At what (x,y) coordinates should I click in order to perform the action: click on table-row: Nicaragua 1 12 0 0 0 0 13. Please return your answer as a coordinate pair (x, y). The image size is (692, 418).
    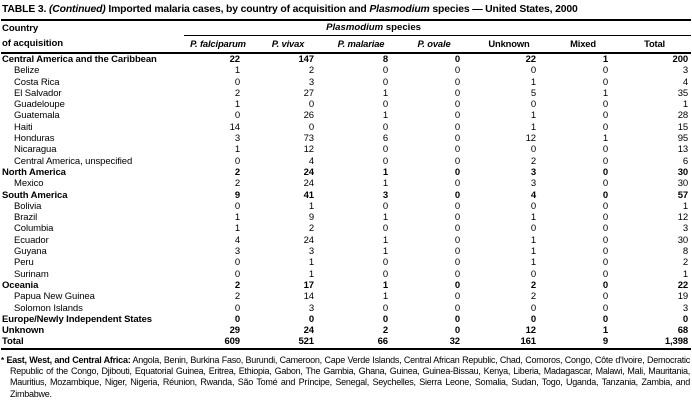
    Looking at the image, I should click on (346, 149).